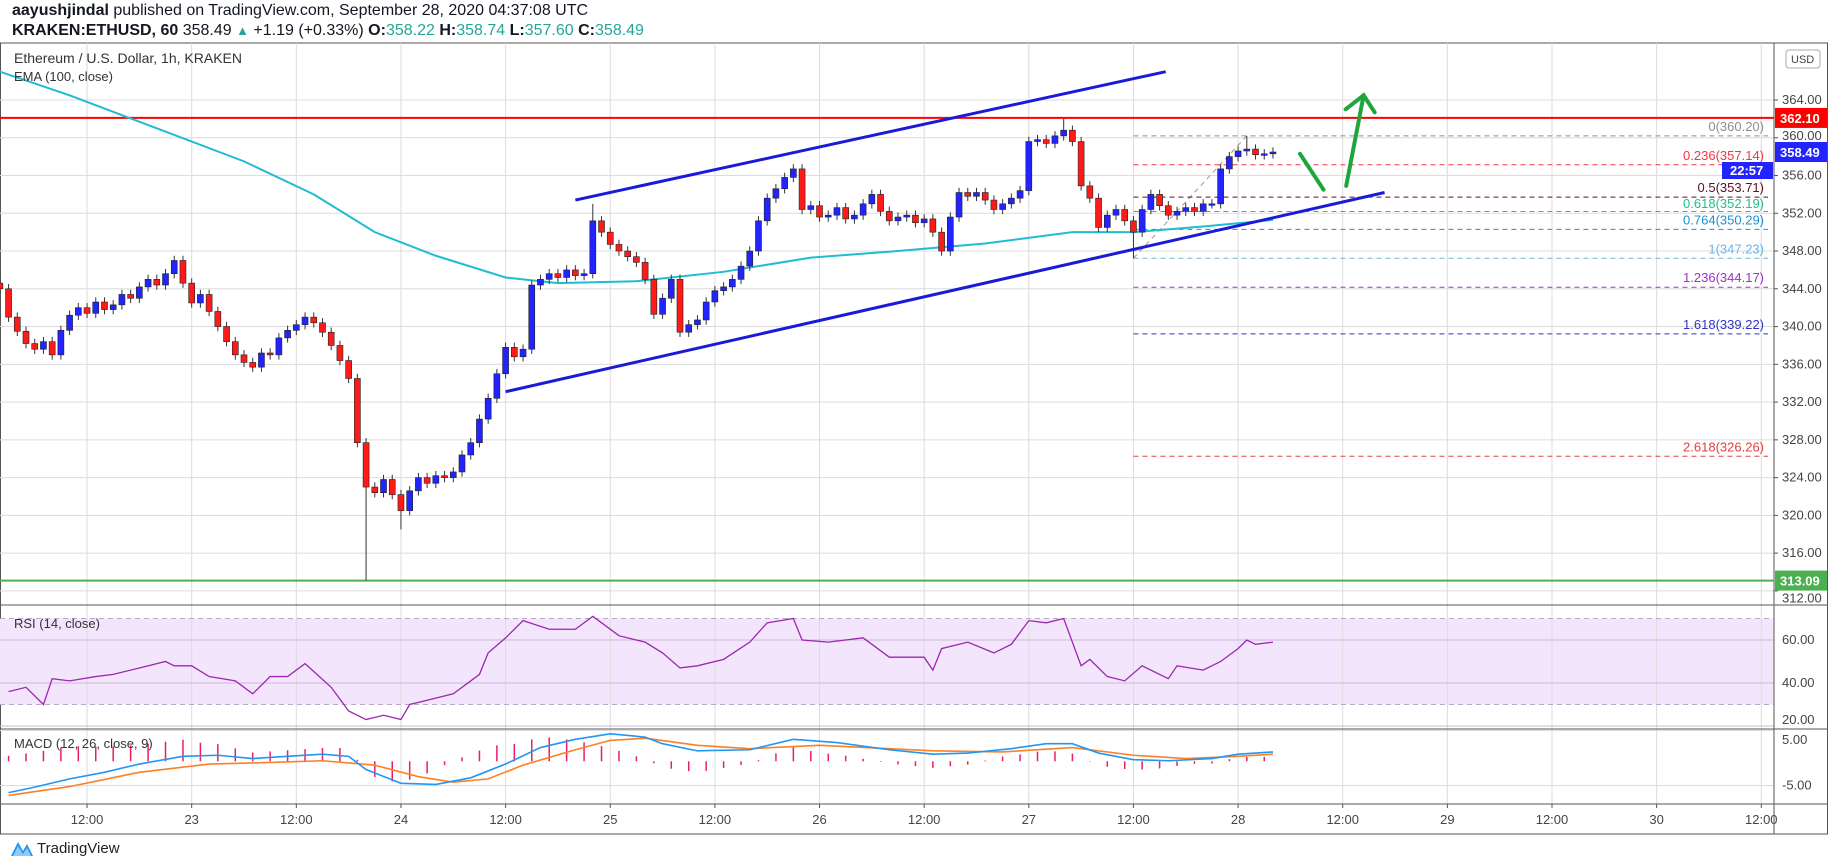 This screenshot has width=1828, height=868. Describe the element at coordinates (63, 76) in the screenshot. I see `ema-legend: EMA (100, close)` at that location.